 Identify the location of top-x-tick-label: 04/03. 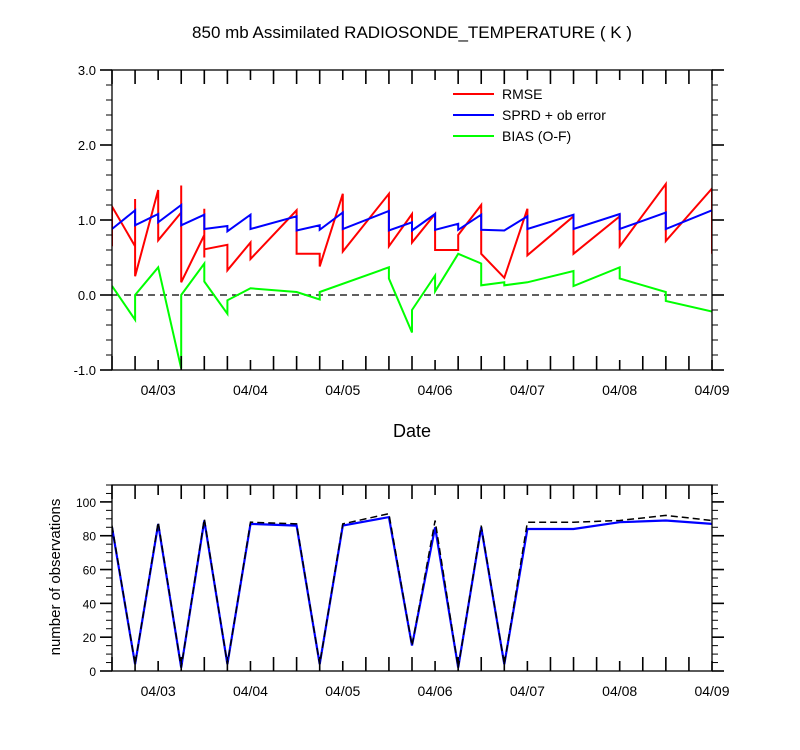
(158, 390).